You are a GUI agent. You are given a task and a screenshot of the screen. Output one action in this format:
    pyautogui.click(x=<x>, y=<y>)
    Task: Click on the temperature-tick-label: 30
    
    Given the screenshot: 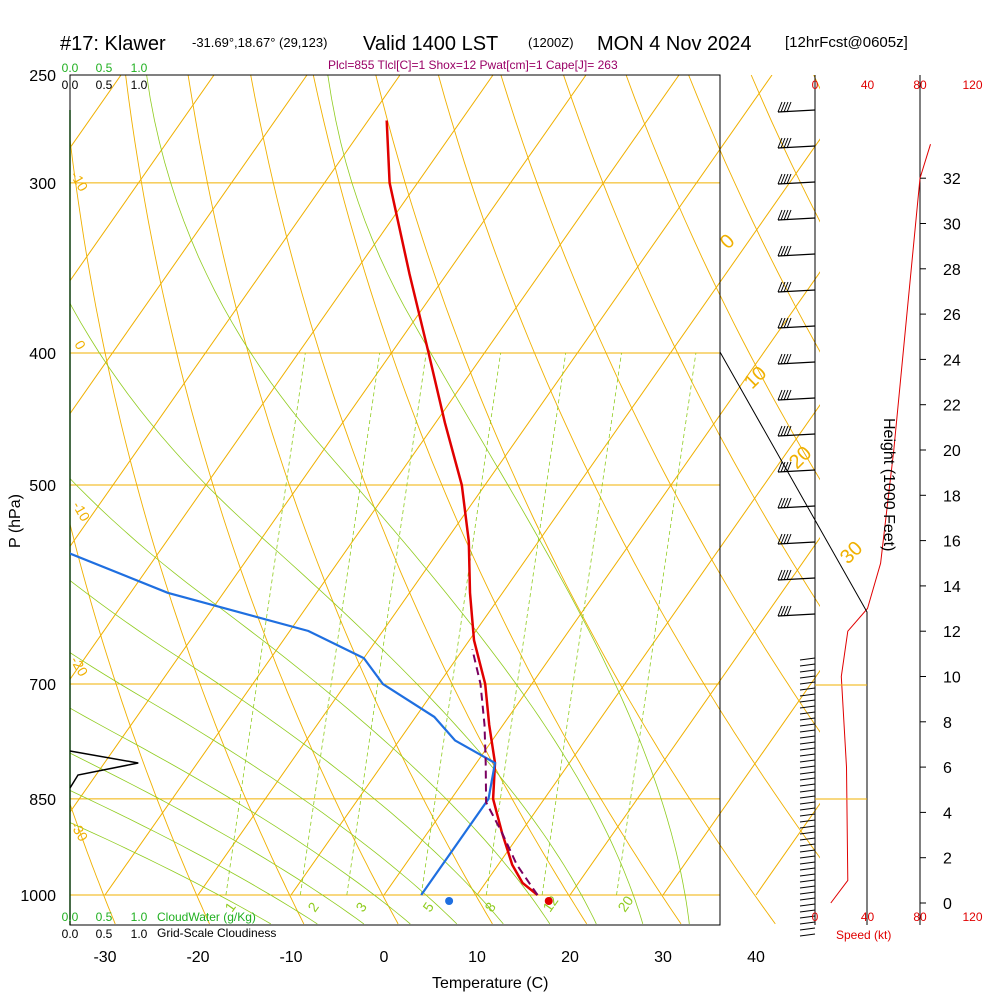 What is the action you would take?
    pyautogui.click(x=663, y=957)
    